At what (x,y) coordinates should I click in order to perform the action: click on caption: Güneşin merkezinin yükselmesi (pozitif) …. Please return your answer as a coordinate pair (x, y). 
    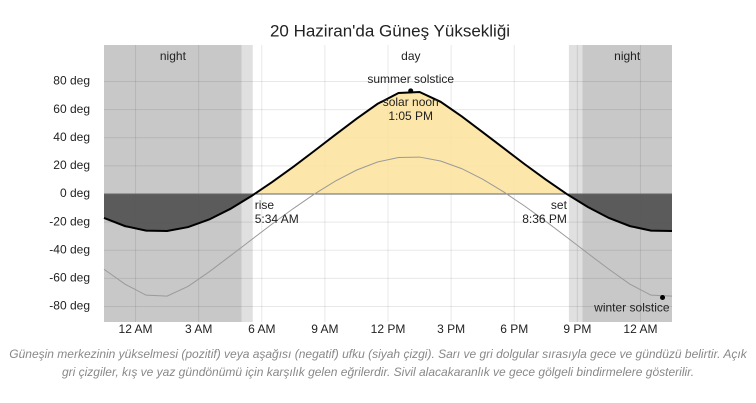
    Looking at the image, I should click on (378, 363).